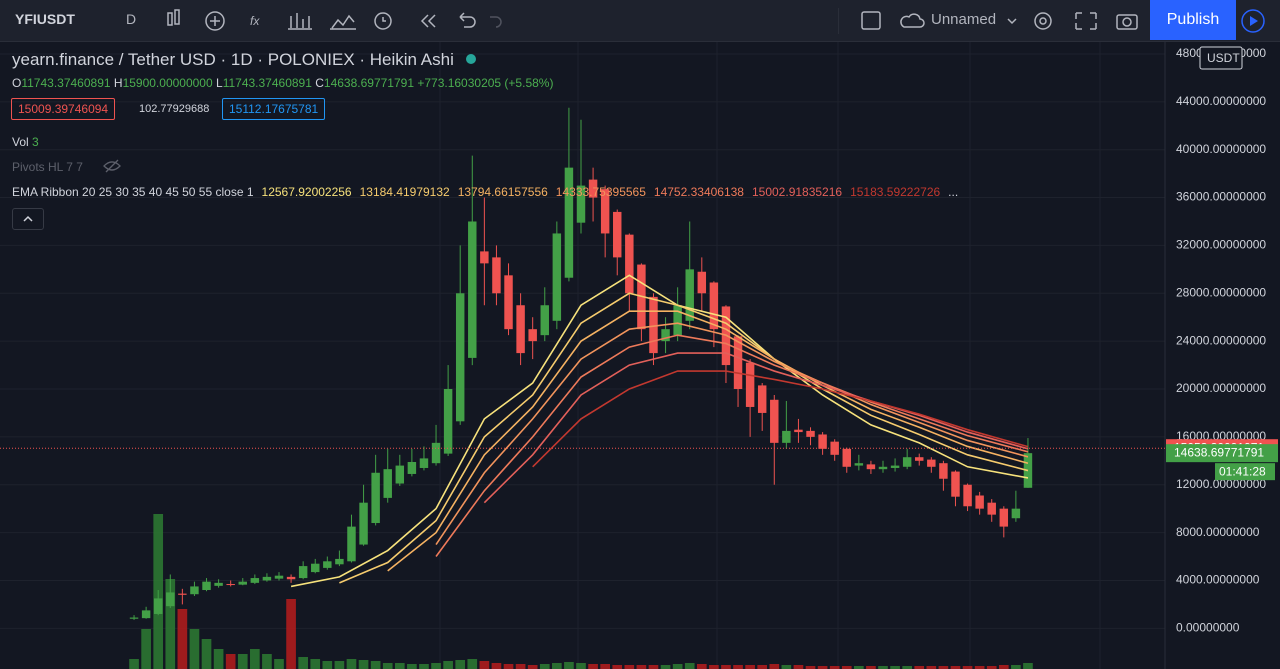  Describe the element at coordinates (756, 428) in the screenshot. I see `ema-line` at that location.